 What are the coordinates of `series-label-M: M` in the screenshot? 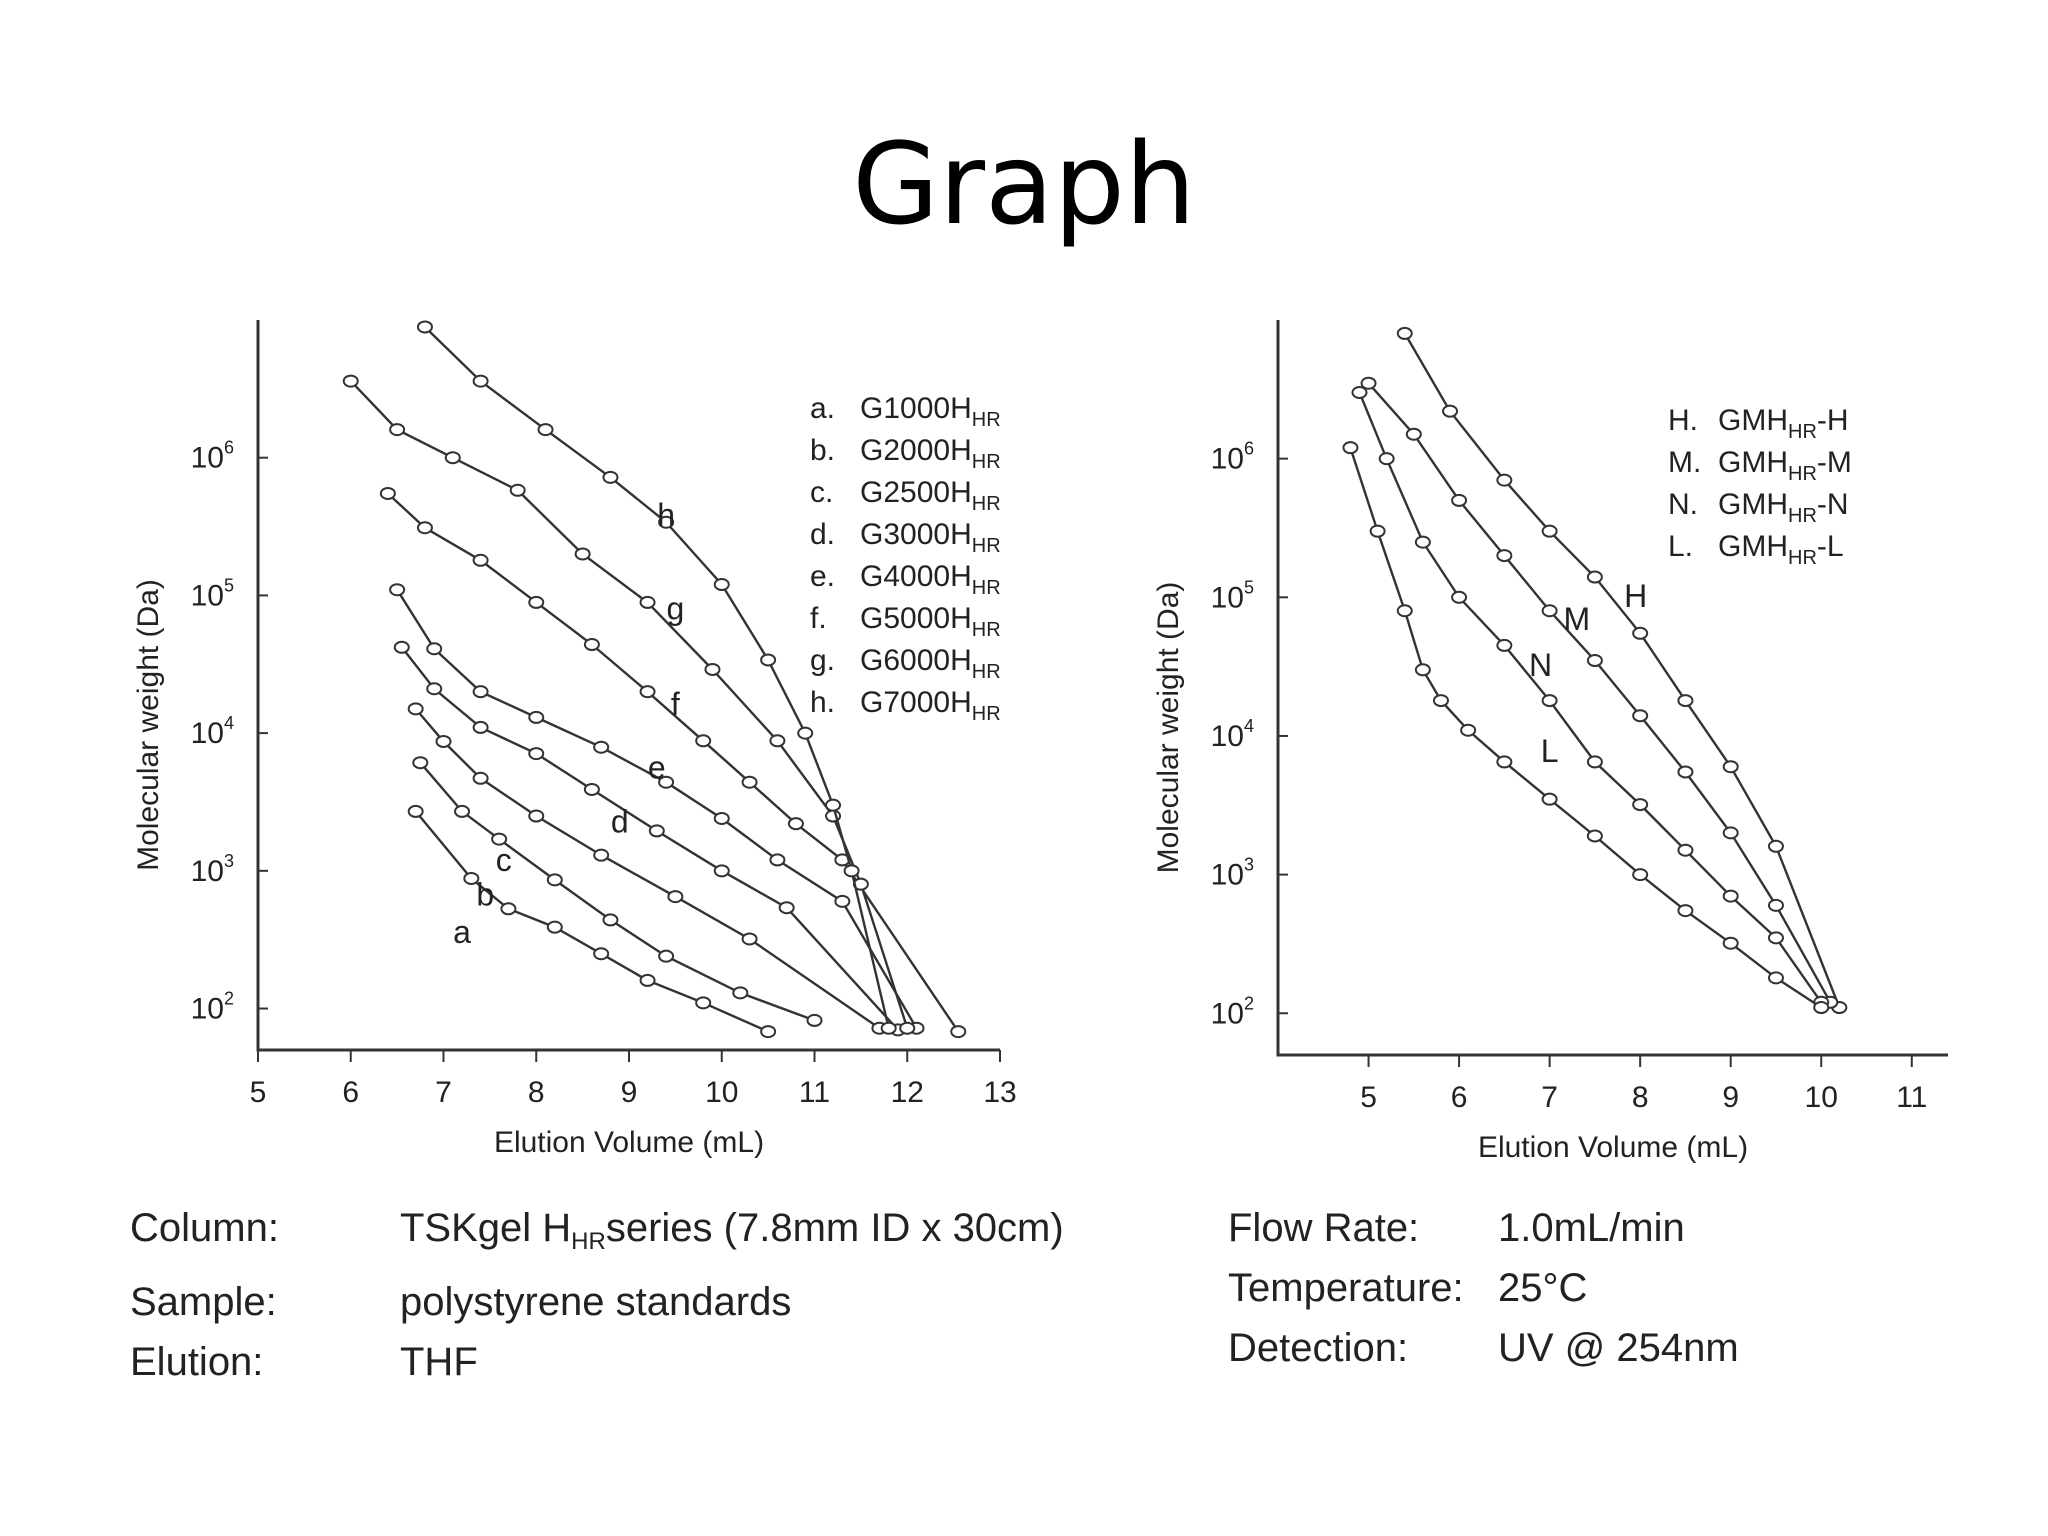 It's located at (1576, 619).